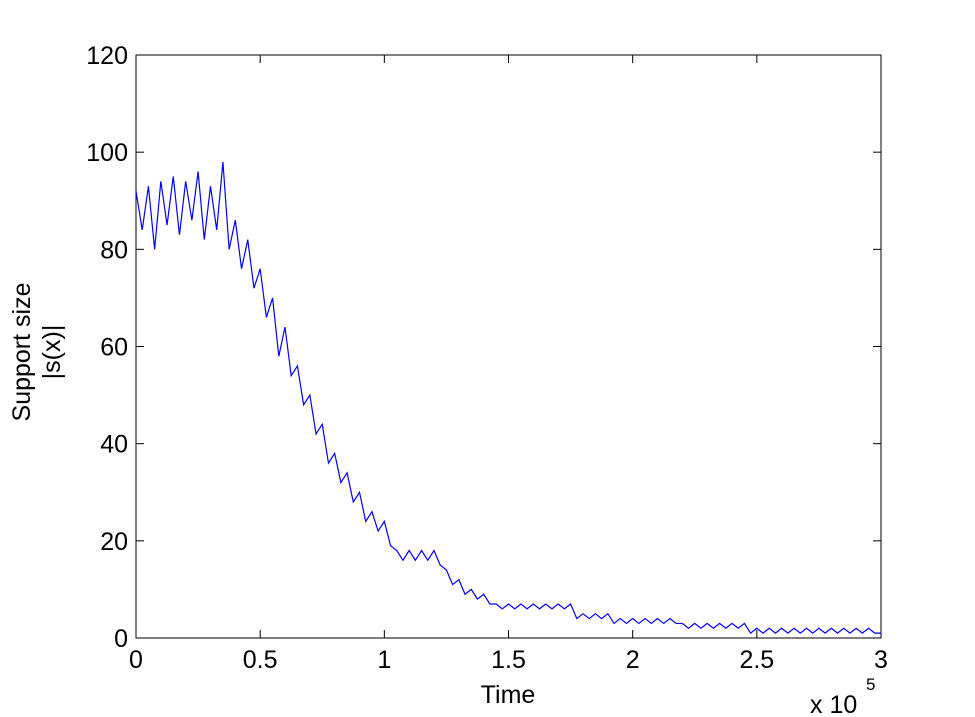 The image size is (975, 717). I want to click on x-multiplier-exponent: 5, so click(870, 684).